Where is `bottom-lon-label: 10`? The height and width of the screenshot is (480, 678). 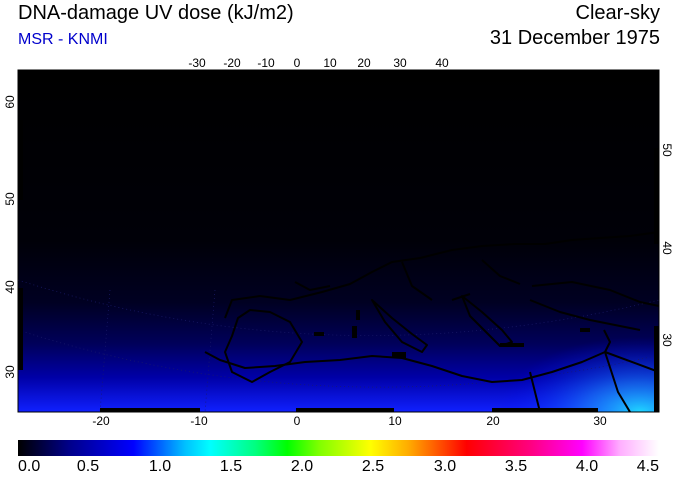 bottom-lon-label: 10 is located at coordinates (395, 421).